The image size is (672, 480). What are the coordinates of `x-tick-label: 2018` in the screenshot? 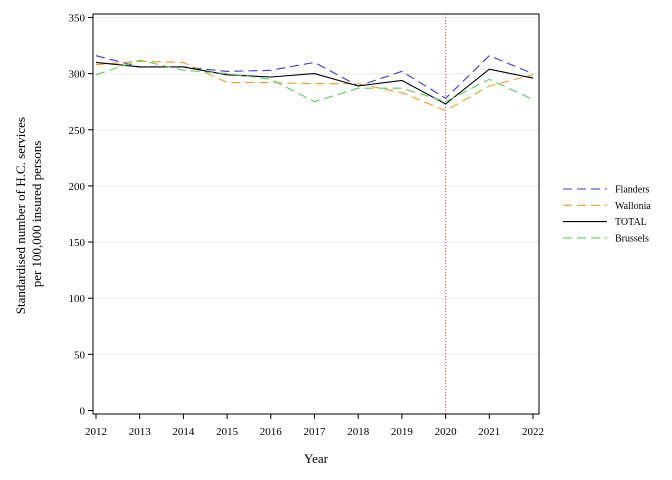 It's located at (358, 432).